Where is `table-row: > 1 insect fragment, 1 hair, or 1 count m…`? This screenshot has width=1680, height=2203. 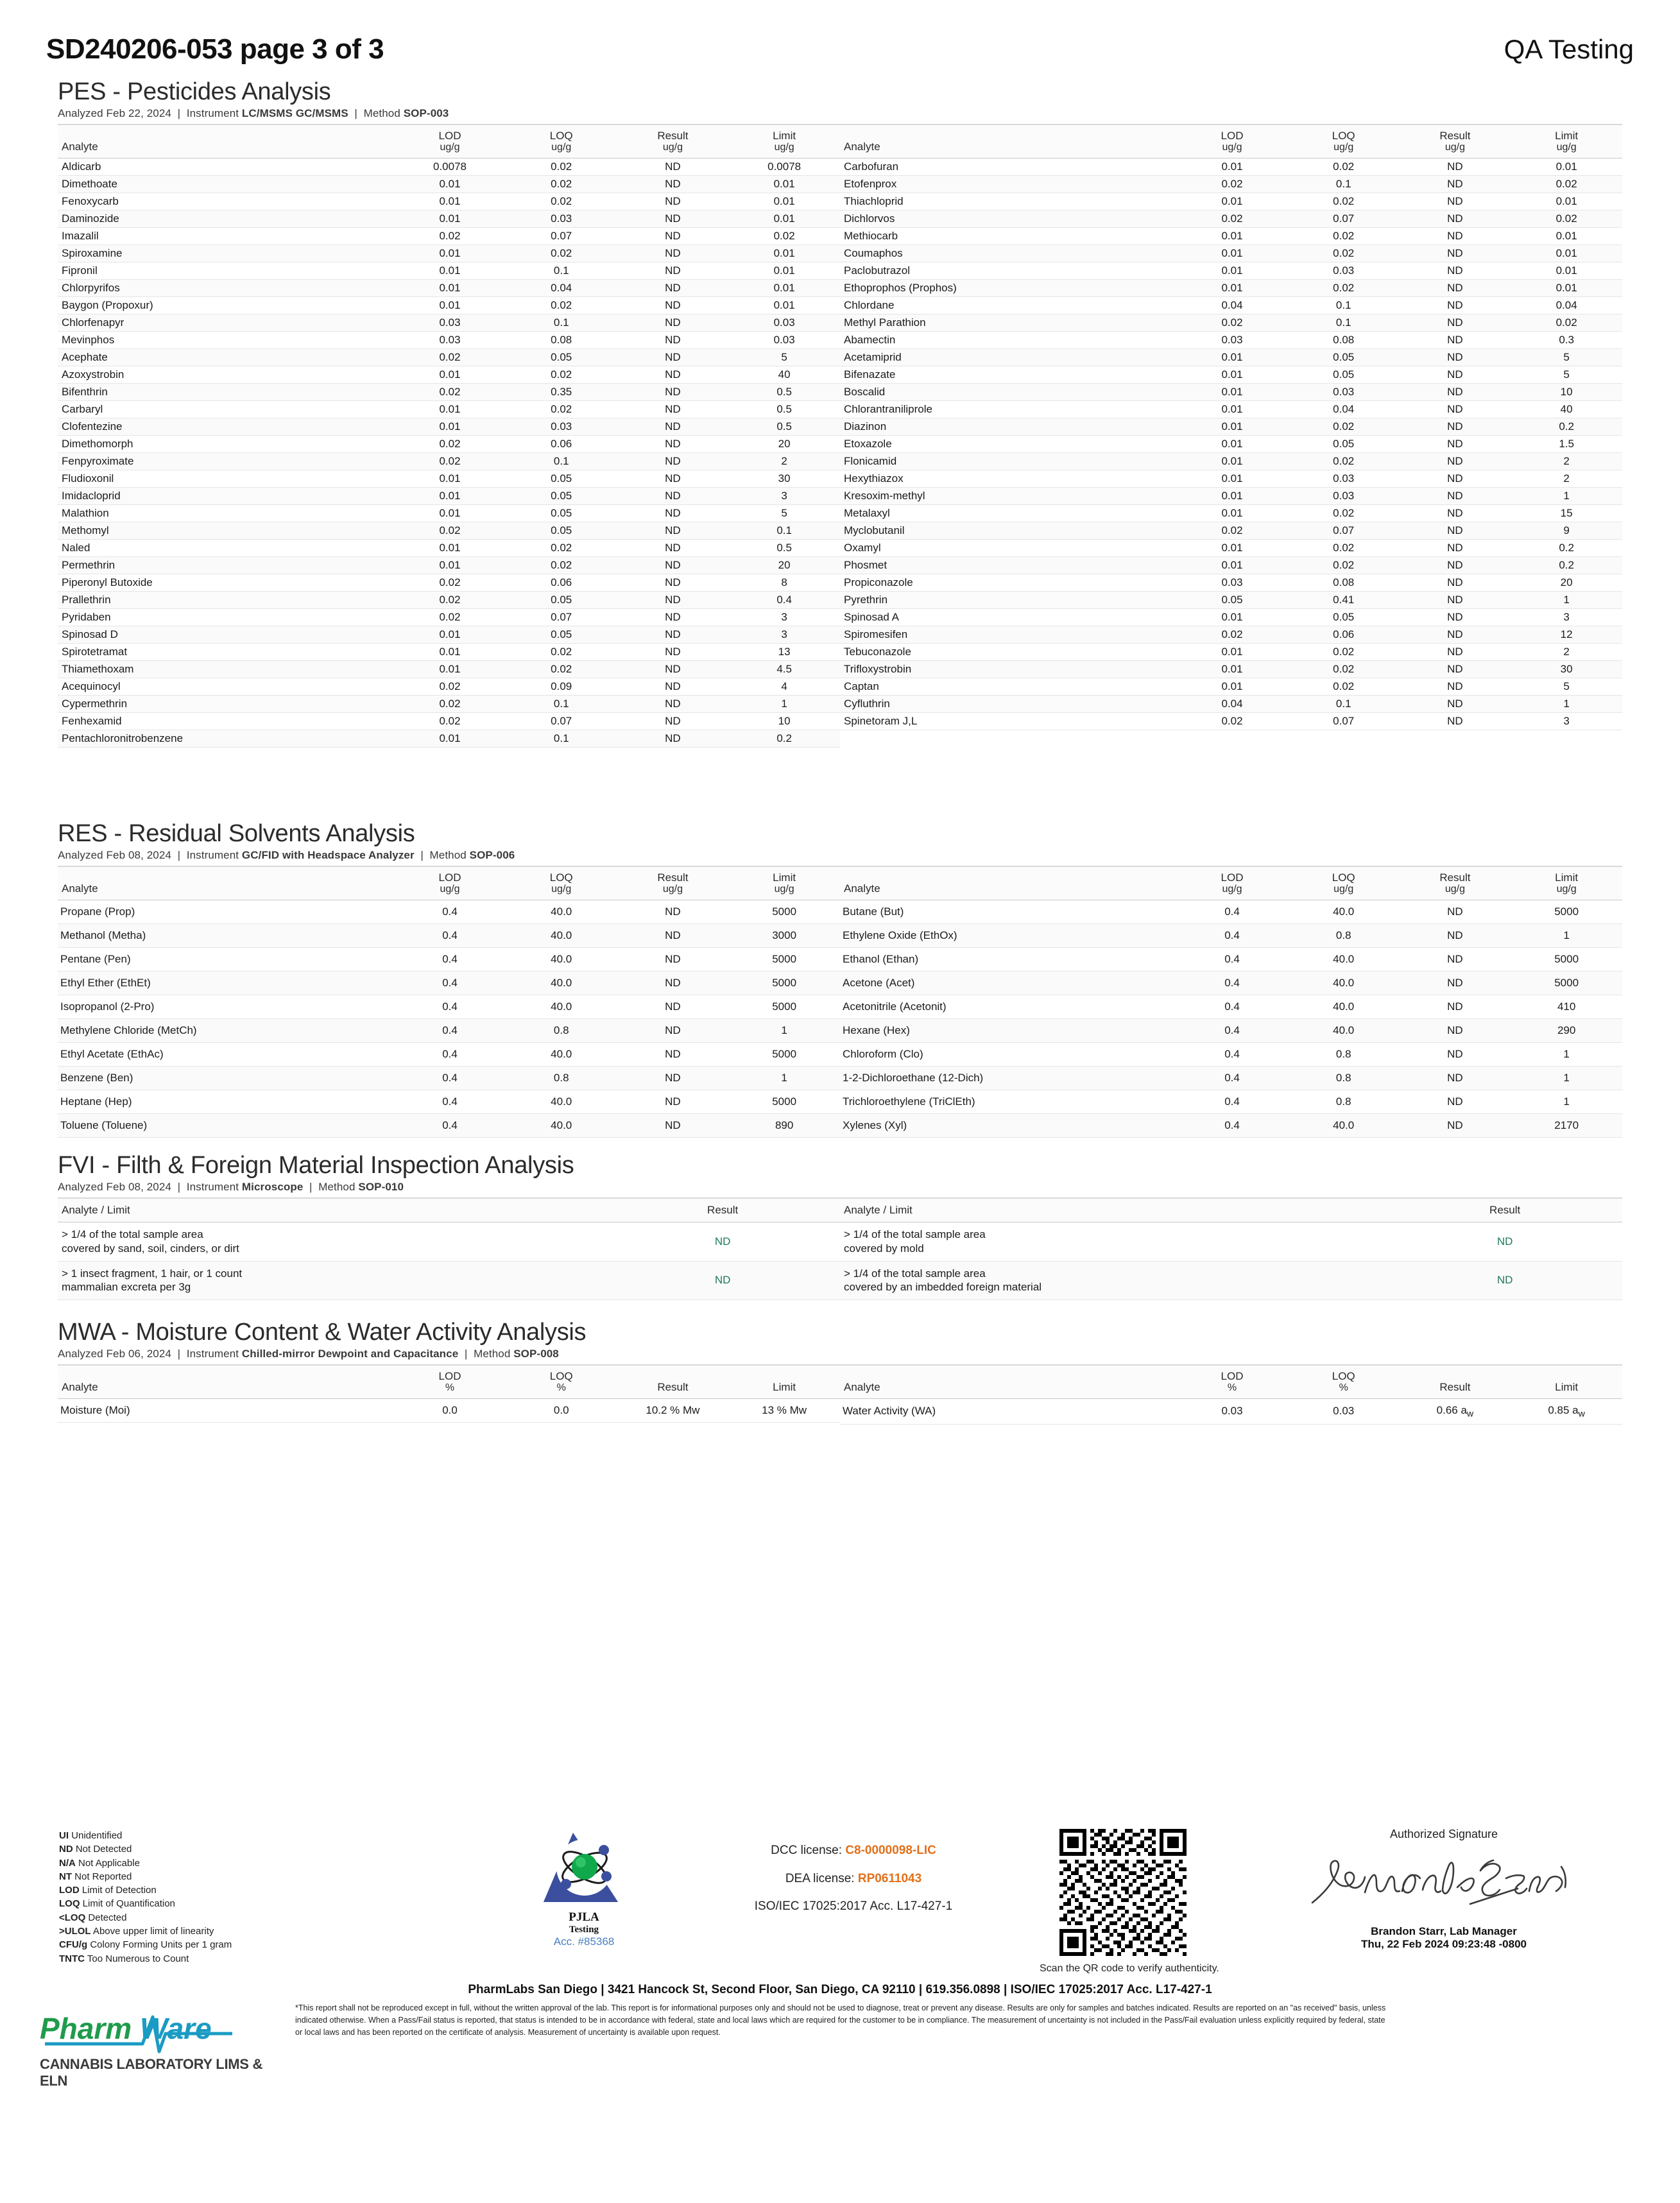
table-row: > 1 insect fragment, 1 hair, or 1 count m… is located at coordinates (449, 1280).